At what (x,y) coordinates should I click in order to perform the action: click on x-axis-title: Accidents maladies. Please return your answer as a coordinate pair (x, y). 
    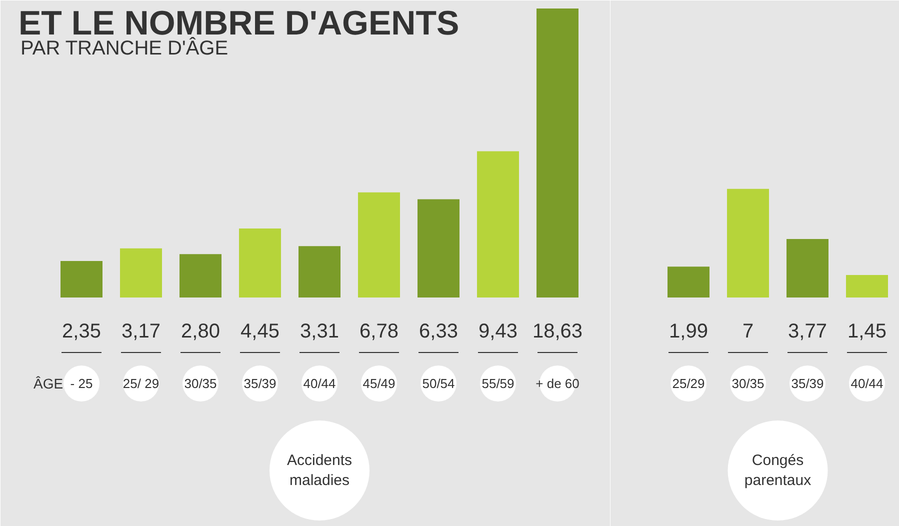
    Looking at the image, I should click on (319, 471).